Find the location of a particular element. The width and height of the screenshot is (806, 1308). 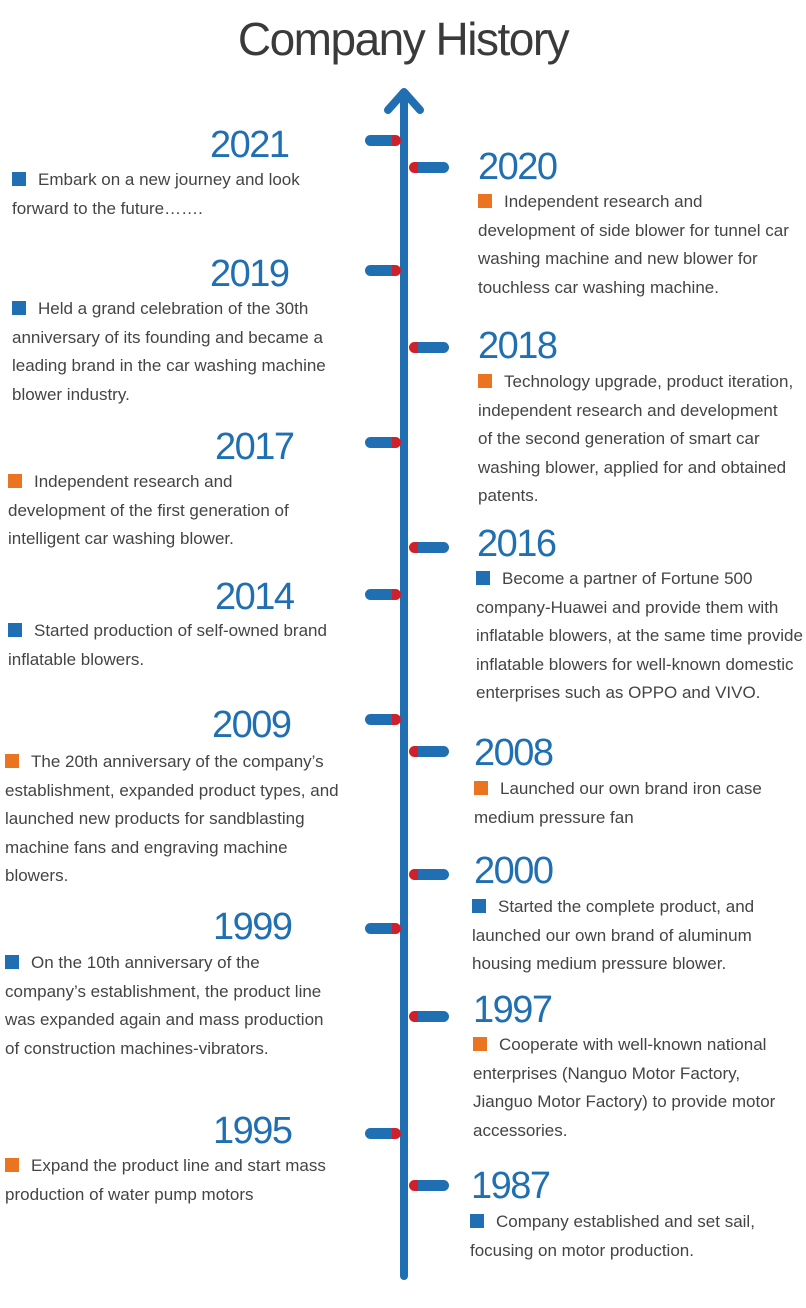

event-year: 1999 is located at coordinates (253, 927).